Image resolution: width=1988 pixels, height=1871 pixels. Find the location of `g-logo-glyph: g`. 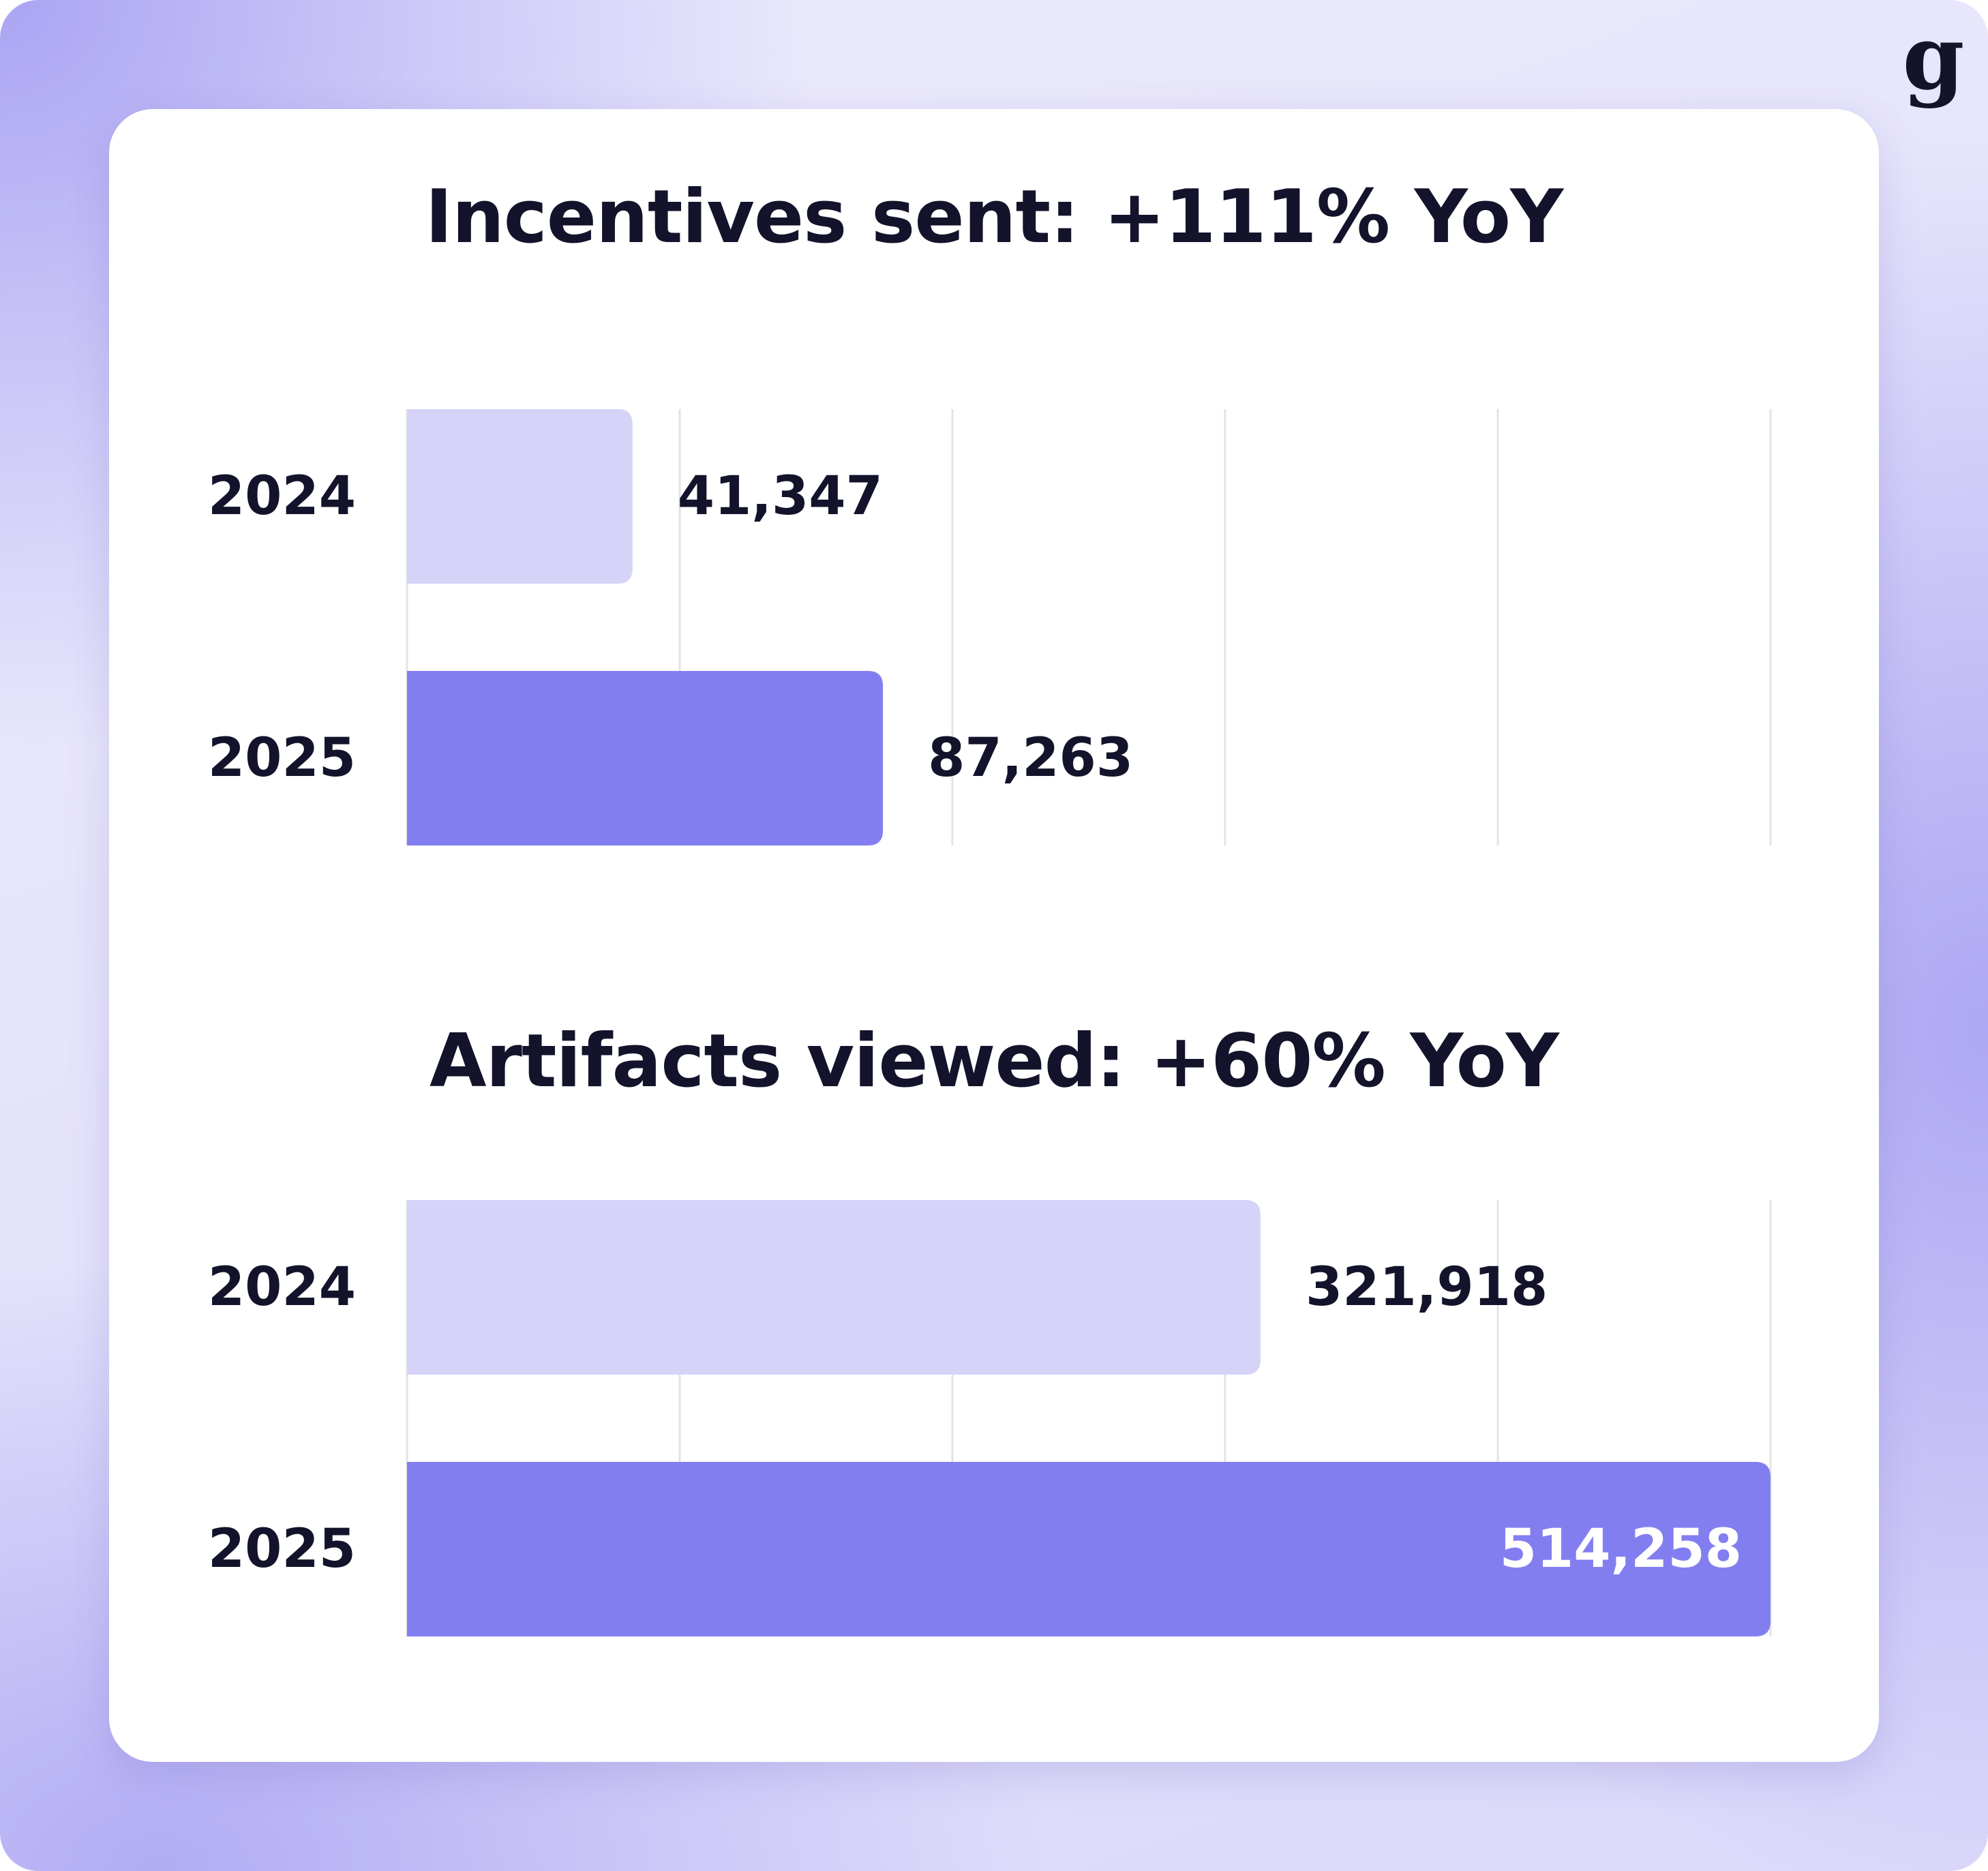

g-logo-glyph: g is located at coordinates (1934, 61).